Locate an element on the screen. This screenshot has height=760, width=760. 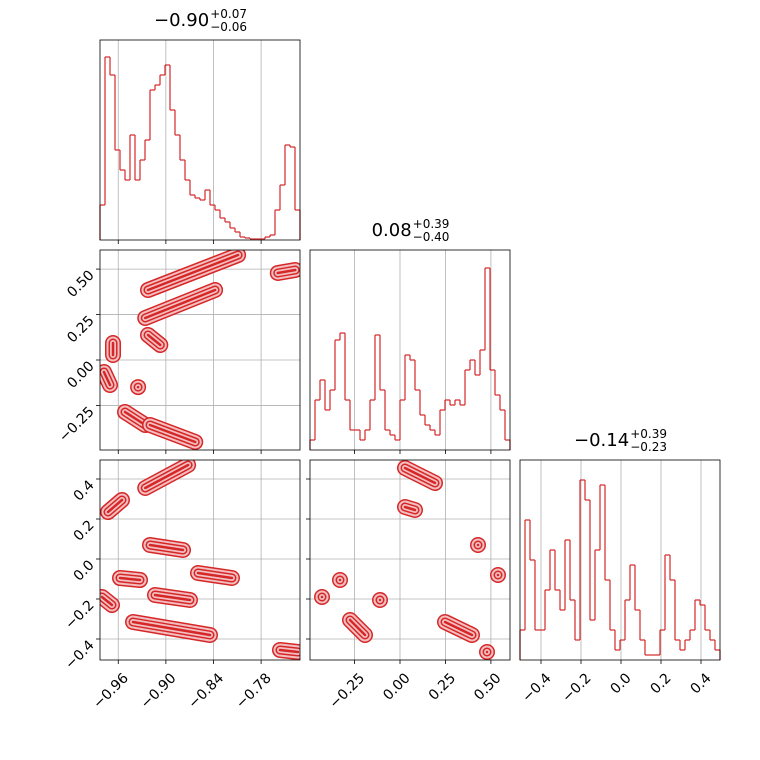
panel: −0.14 +0.39−0.23 −0.4 −0.2 0.0 0.2 0.4 is located at coordinates (620, 566).